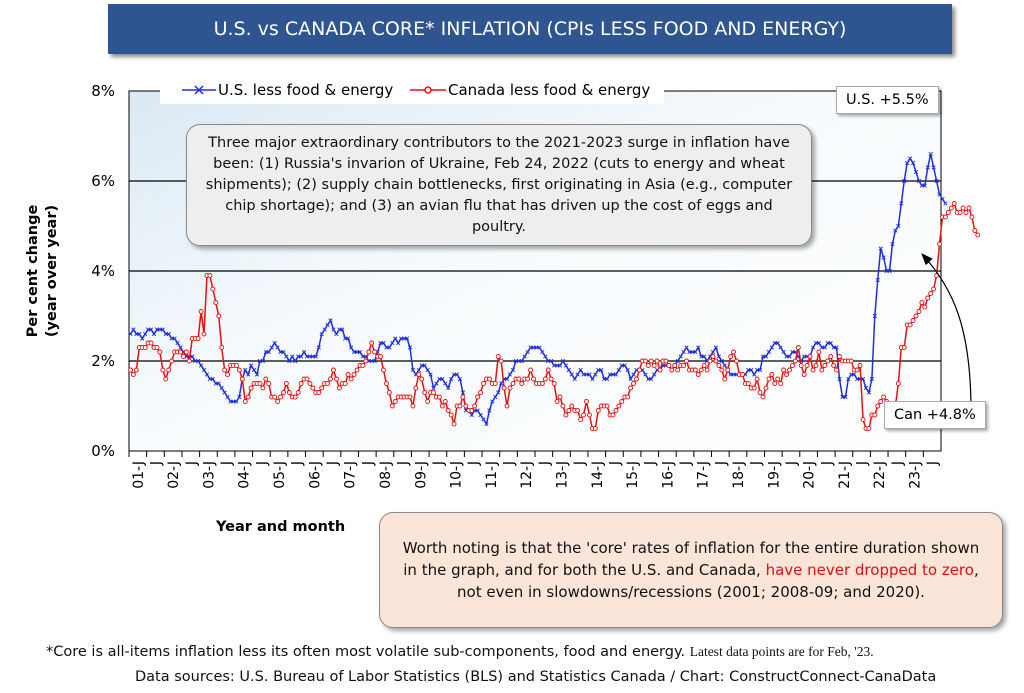 The height and width of the screenshot is (693, 1024). What do you see at coordinates (845, 475) in the screenshot?
I see `x-tick-label: 21-J` at bounding box center [845, 475].